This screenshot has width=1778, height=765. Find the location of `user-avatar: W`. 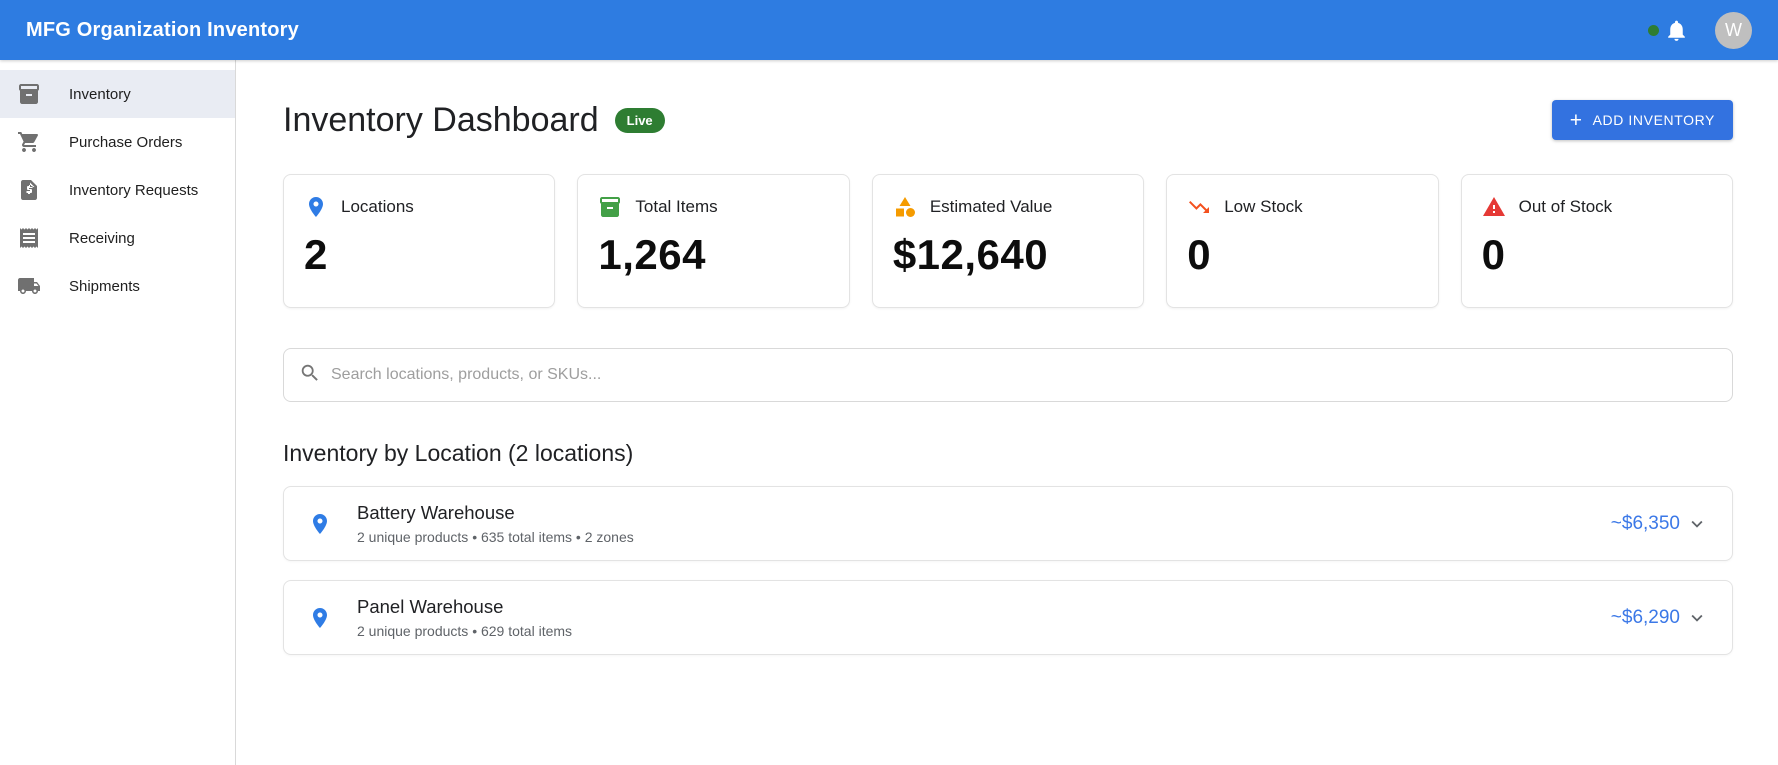

user-avatar: W is located at coordinates (1733, 30).